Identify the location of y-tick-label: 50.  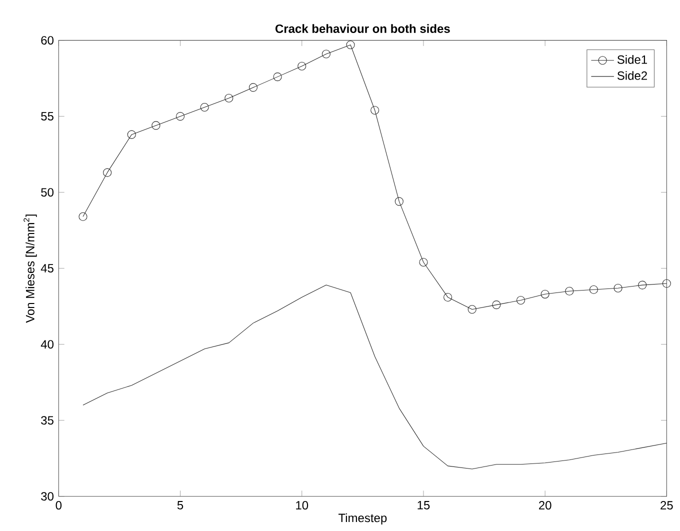
(47, 192).